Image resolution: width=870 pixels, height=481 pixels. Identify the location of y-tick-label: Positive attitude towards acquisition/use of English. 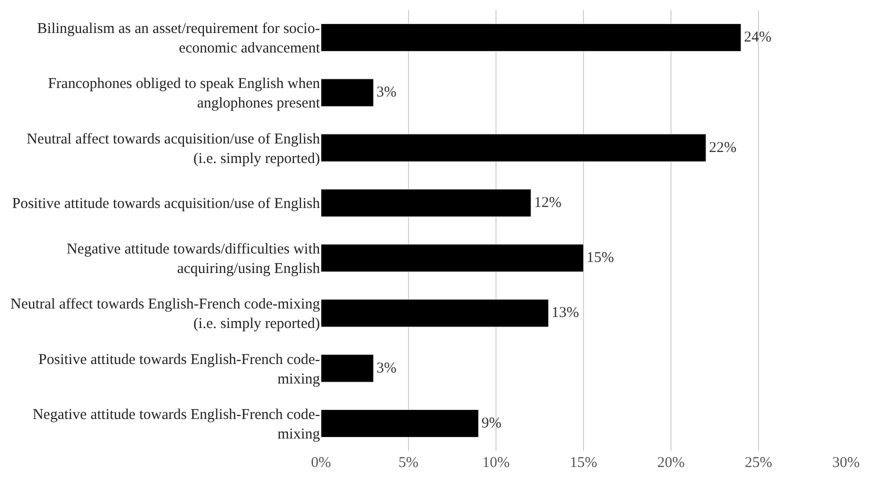
(166, 204).